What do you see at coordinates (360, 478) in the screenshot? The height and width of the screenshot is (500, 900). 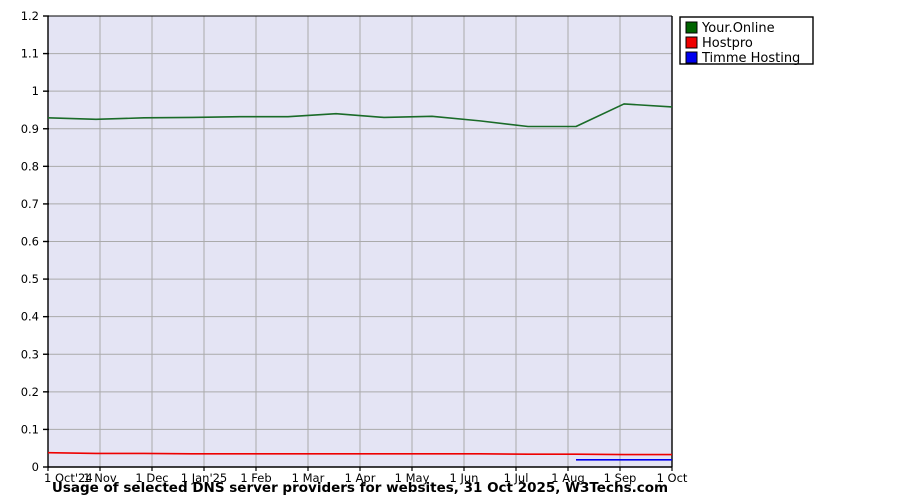 I see `x-tick-label: 1 Apr` at bounding box center [360, 478].